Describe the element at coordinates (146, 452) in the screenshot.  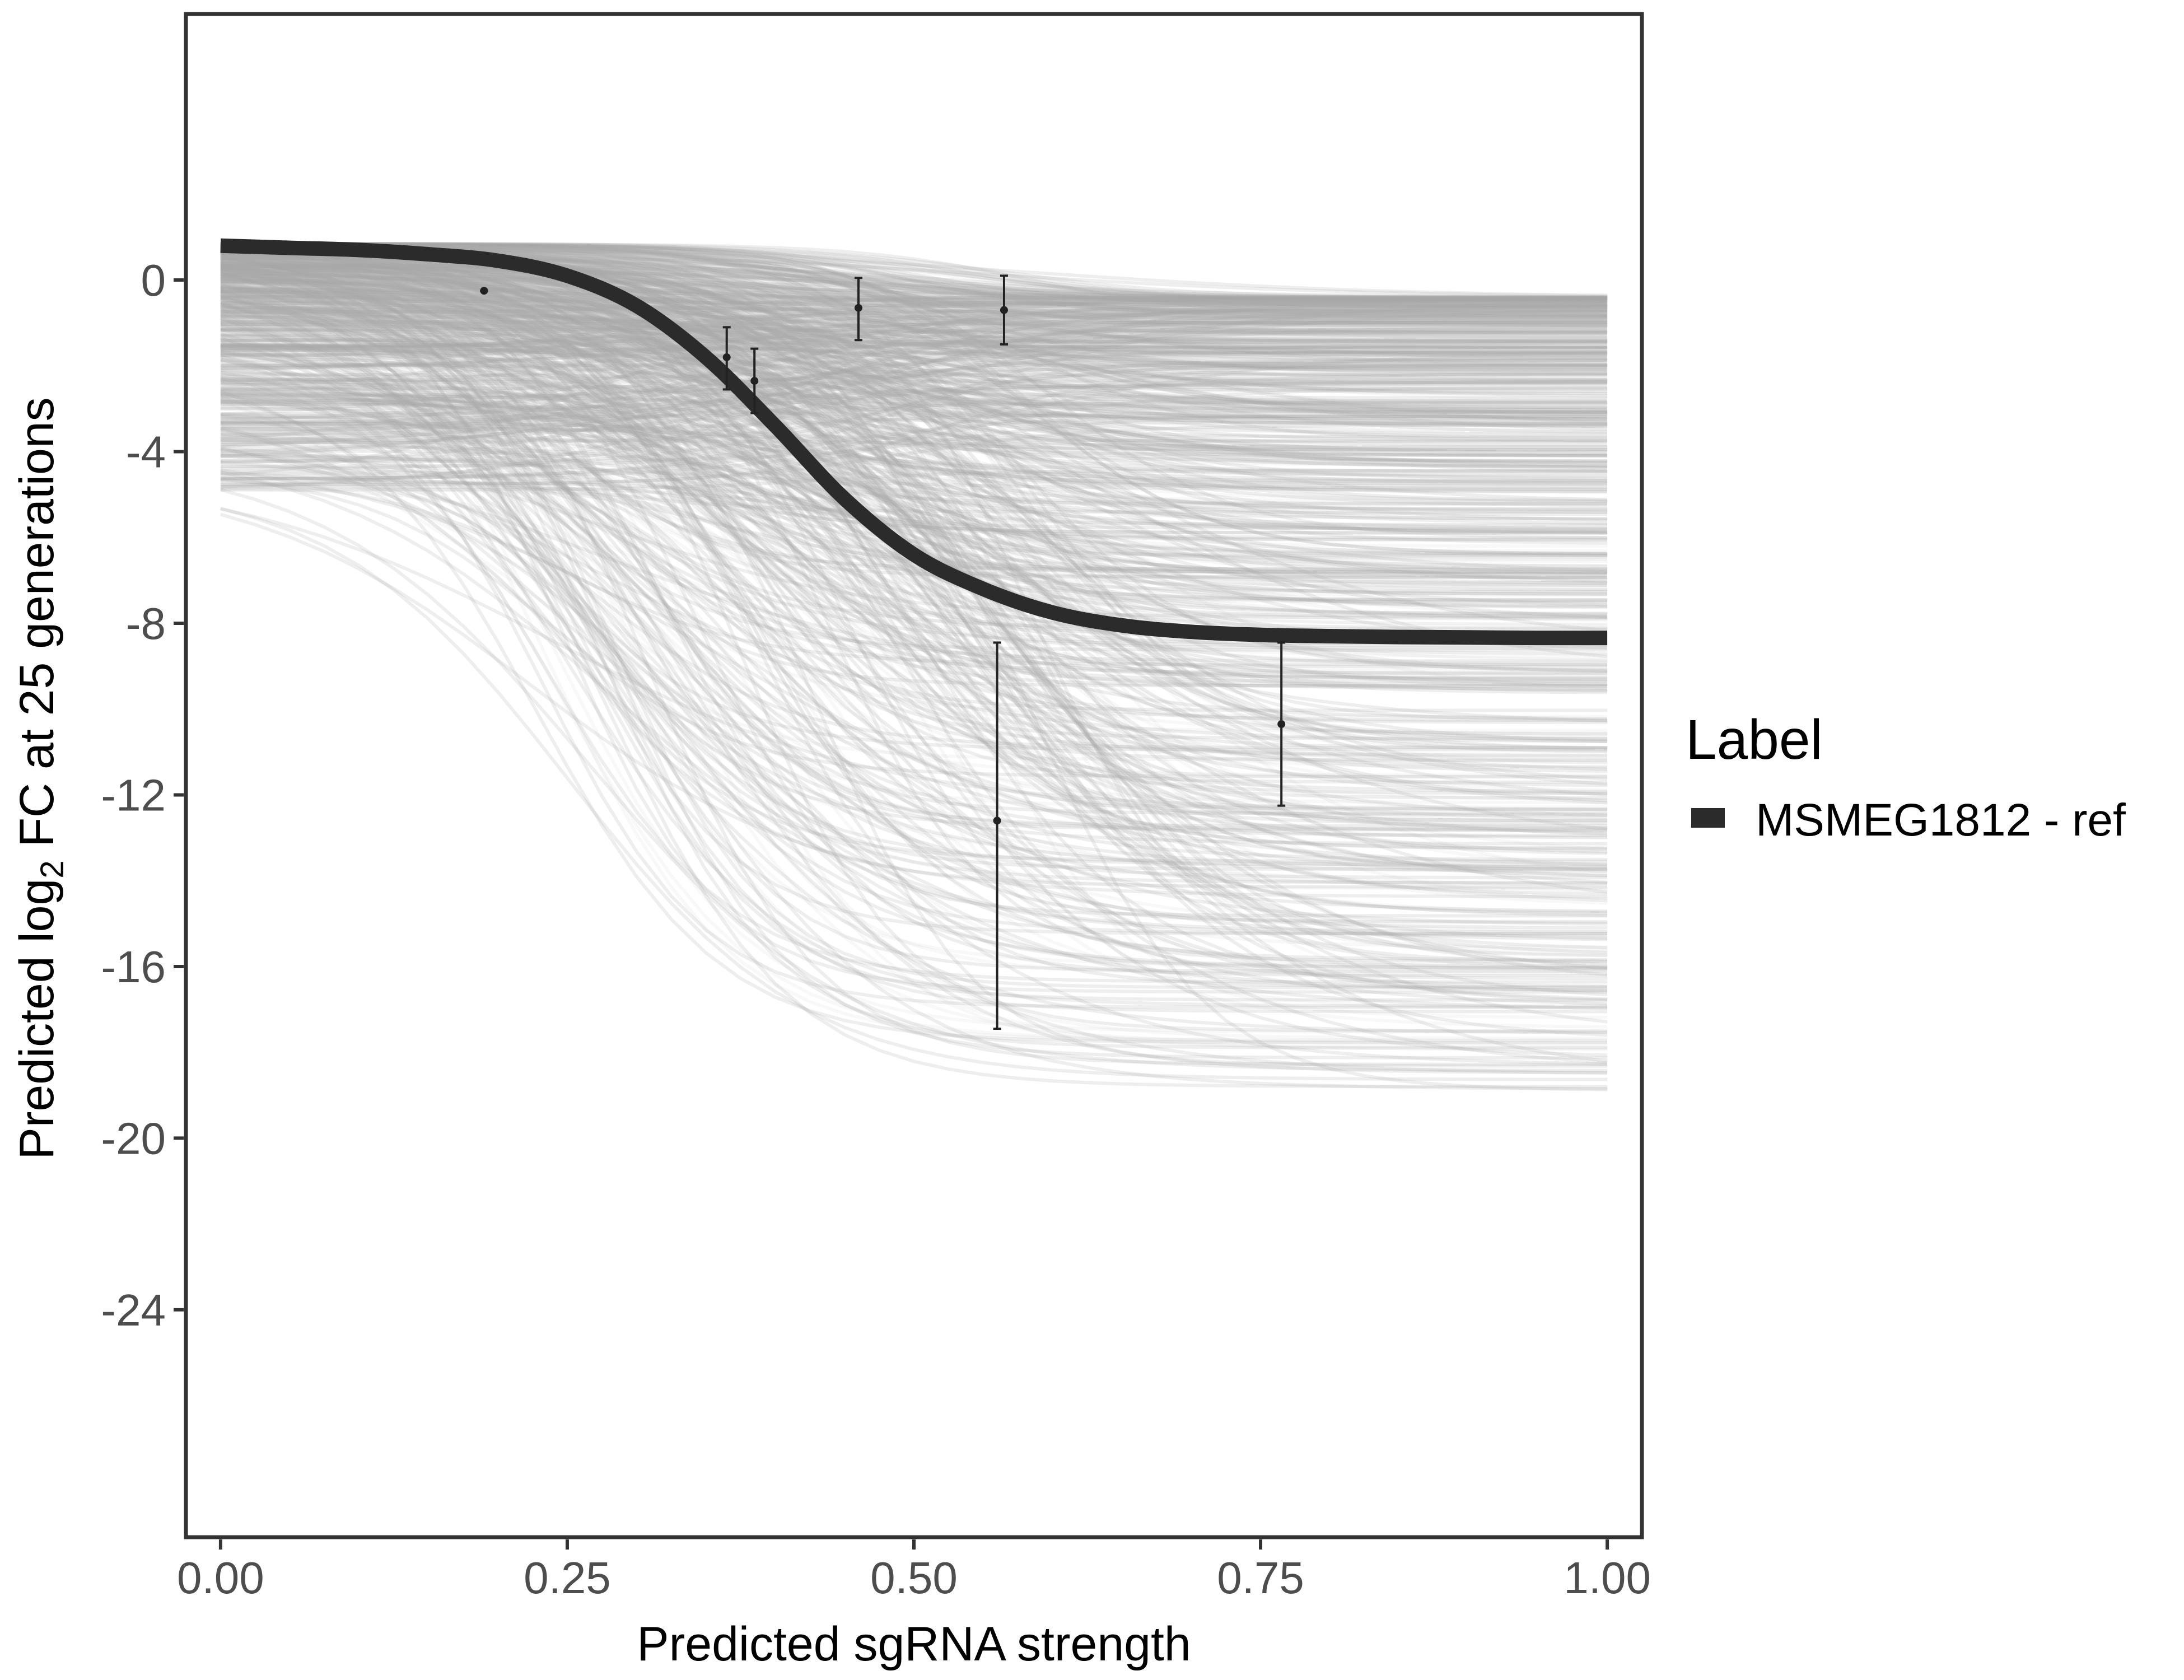
I see `y-tick-label: -4` at that location.